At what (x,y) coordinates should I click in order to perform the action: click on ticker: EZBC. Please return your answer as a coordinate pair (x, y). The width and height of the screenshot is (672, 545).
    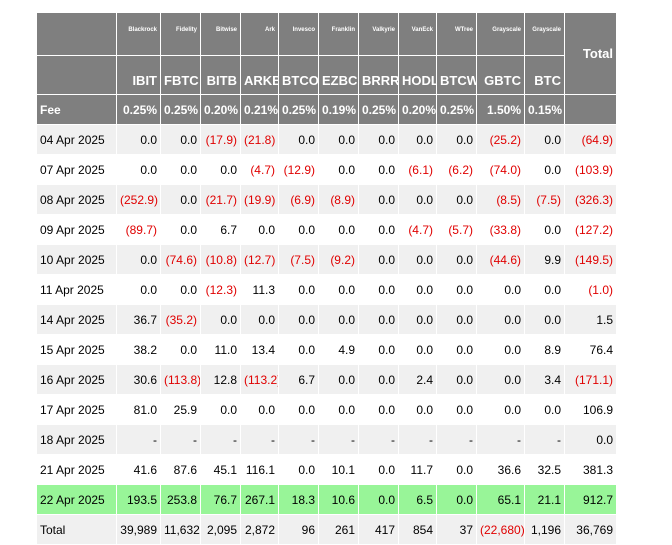
    Looking at the image, I should click on (338, 75).